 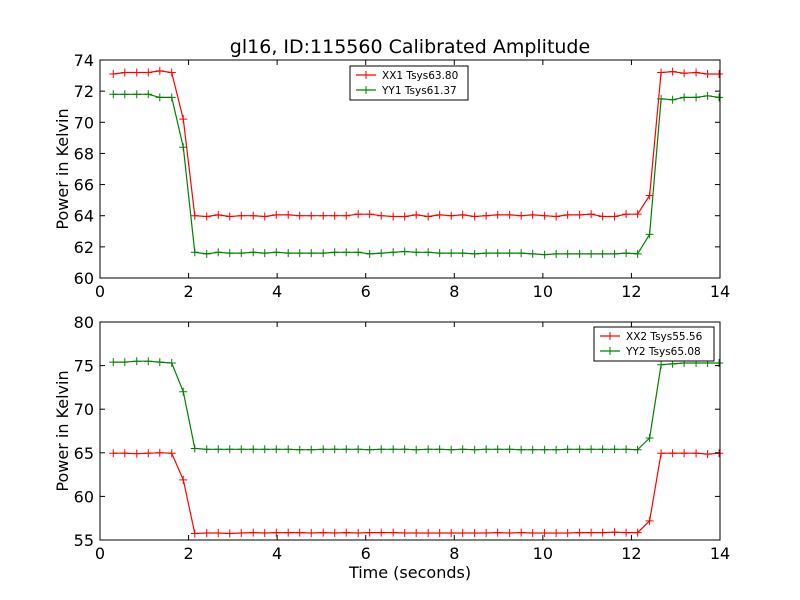 What do you see at coordinates (188, 553) in the screenshot?
I see `x-tick-label: 2` at bounding box center [188, 553].